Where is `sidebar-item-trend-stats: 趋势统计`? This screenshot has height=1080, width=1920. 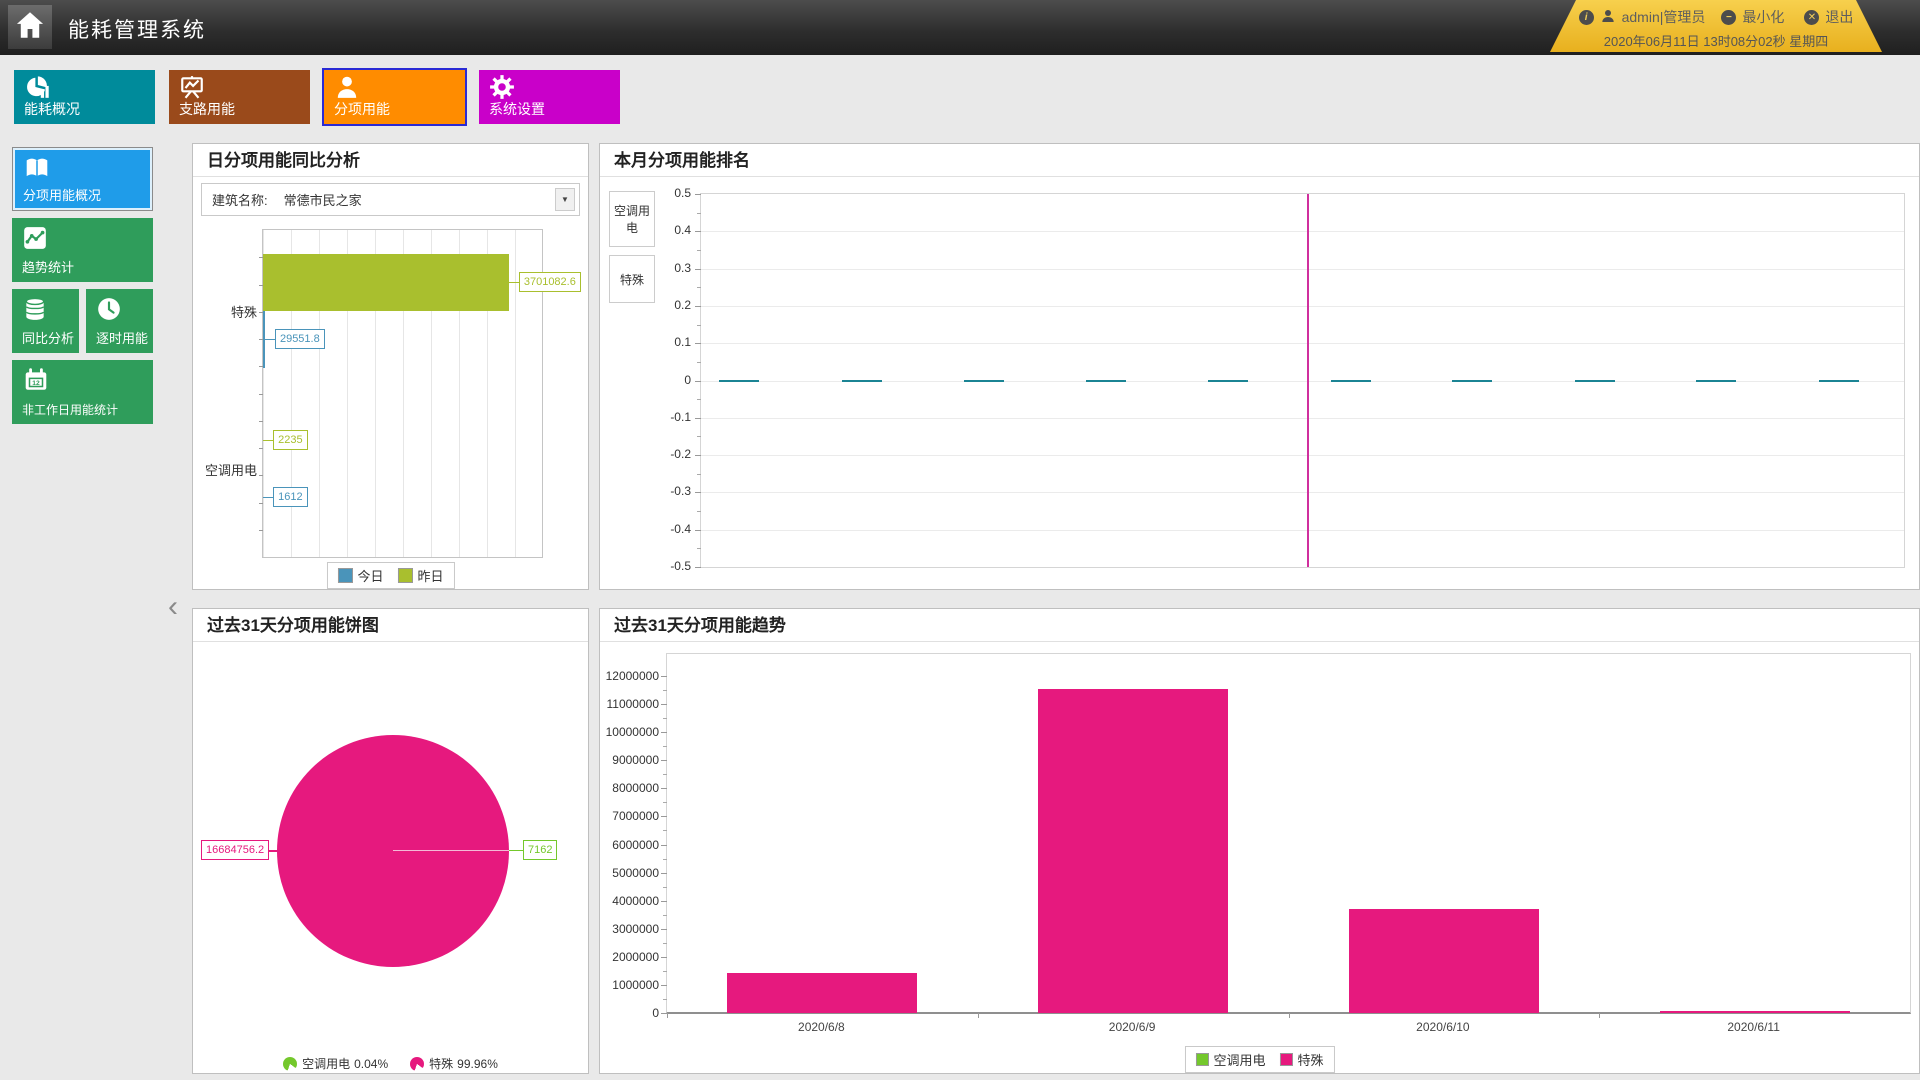 sidebar-item-trend-stats: 趋势统计 is located at coordinates (82, 250).